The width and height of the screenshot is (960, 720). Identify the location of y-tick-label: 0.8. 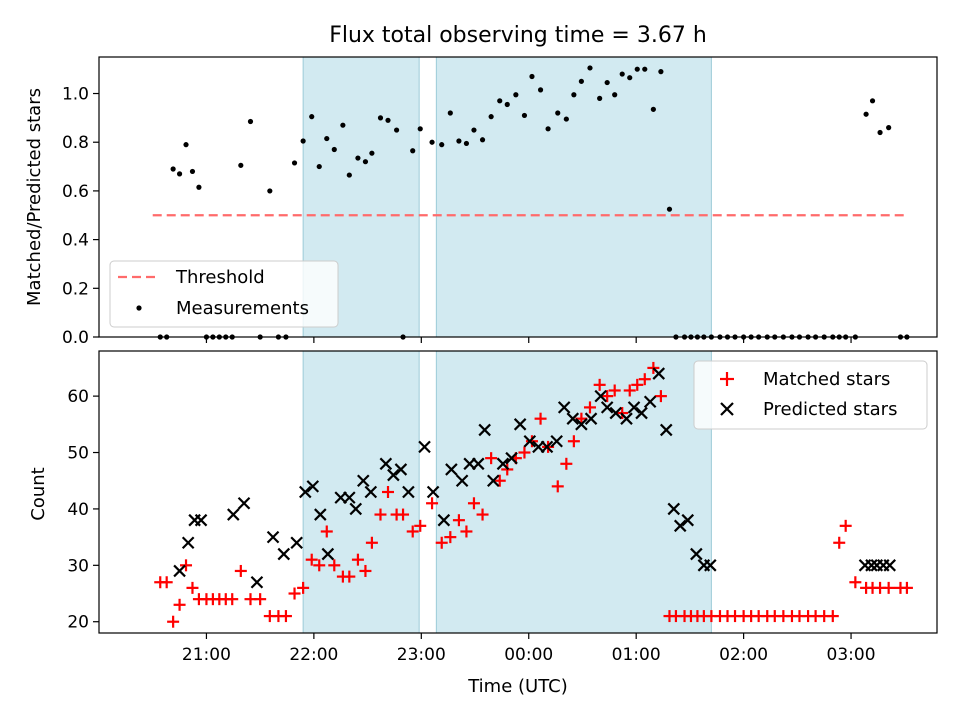
(75, 143).